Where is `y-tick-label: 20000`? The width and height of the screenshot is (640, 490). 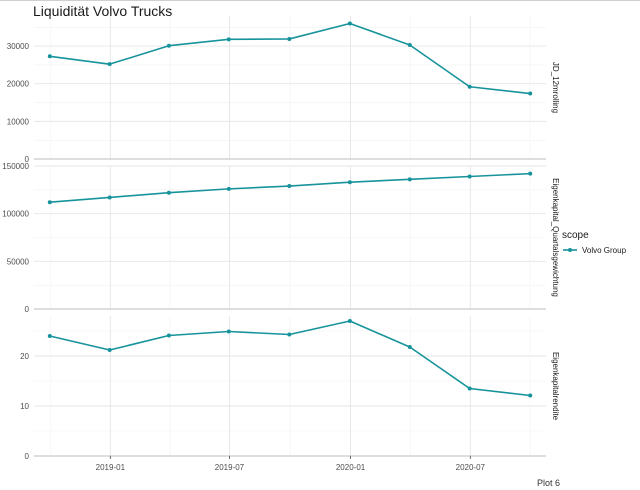 y-tick-label: 20000 is located at coordinates (18, 84).